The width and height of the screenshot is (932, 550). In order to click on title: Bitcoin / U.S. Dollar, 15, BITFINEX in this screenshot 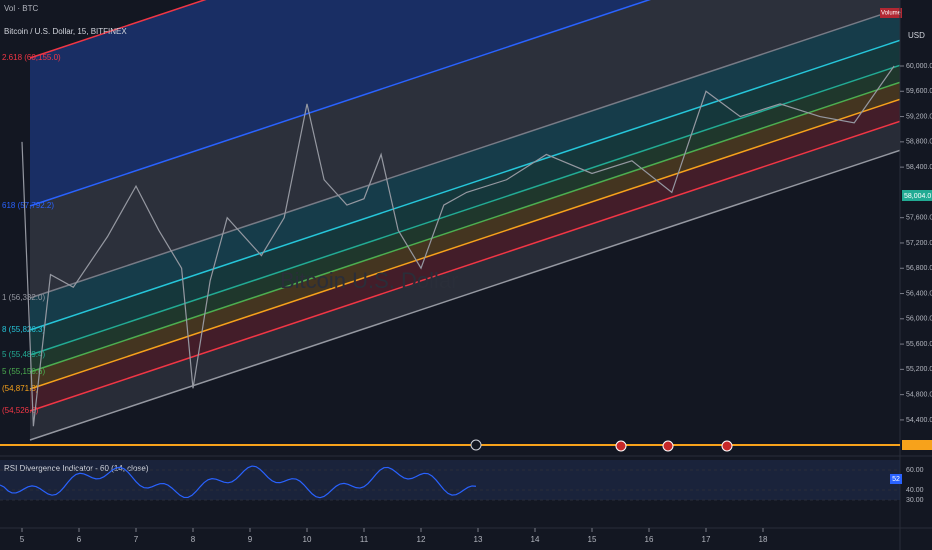, I will do `click(65, 31)`.